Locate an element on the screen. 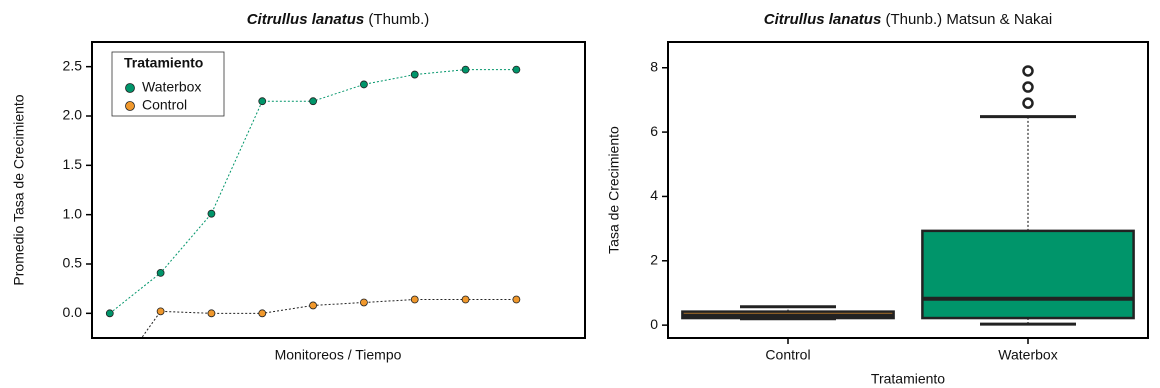 This screenshot has height=388, width=1160. y-tick-label: 0 is located at coordinates (654, 324).